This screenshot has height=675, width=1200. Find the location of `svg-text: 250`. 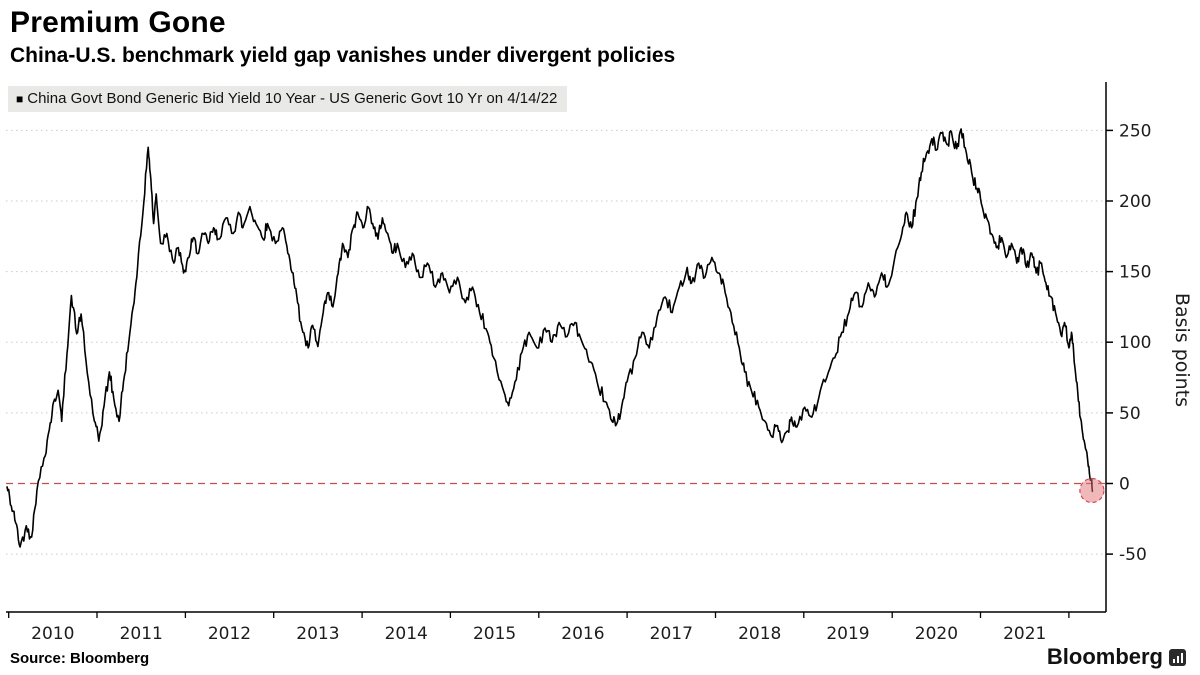

svg-text: 250 is located at coordinates (1135, 131).